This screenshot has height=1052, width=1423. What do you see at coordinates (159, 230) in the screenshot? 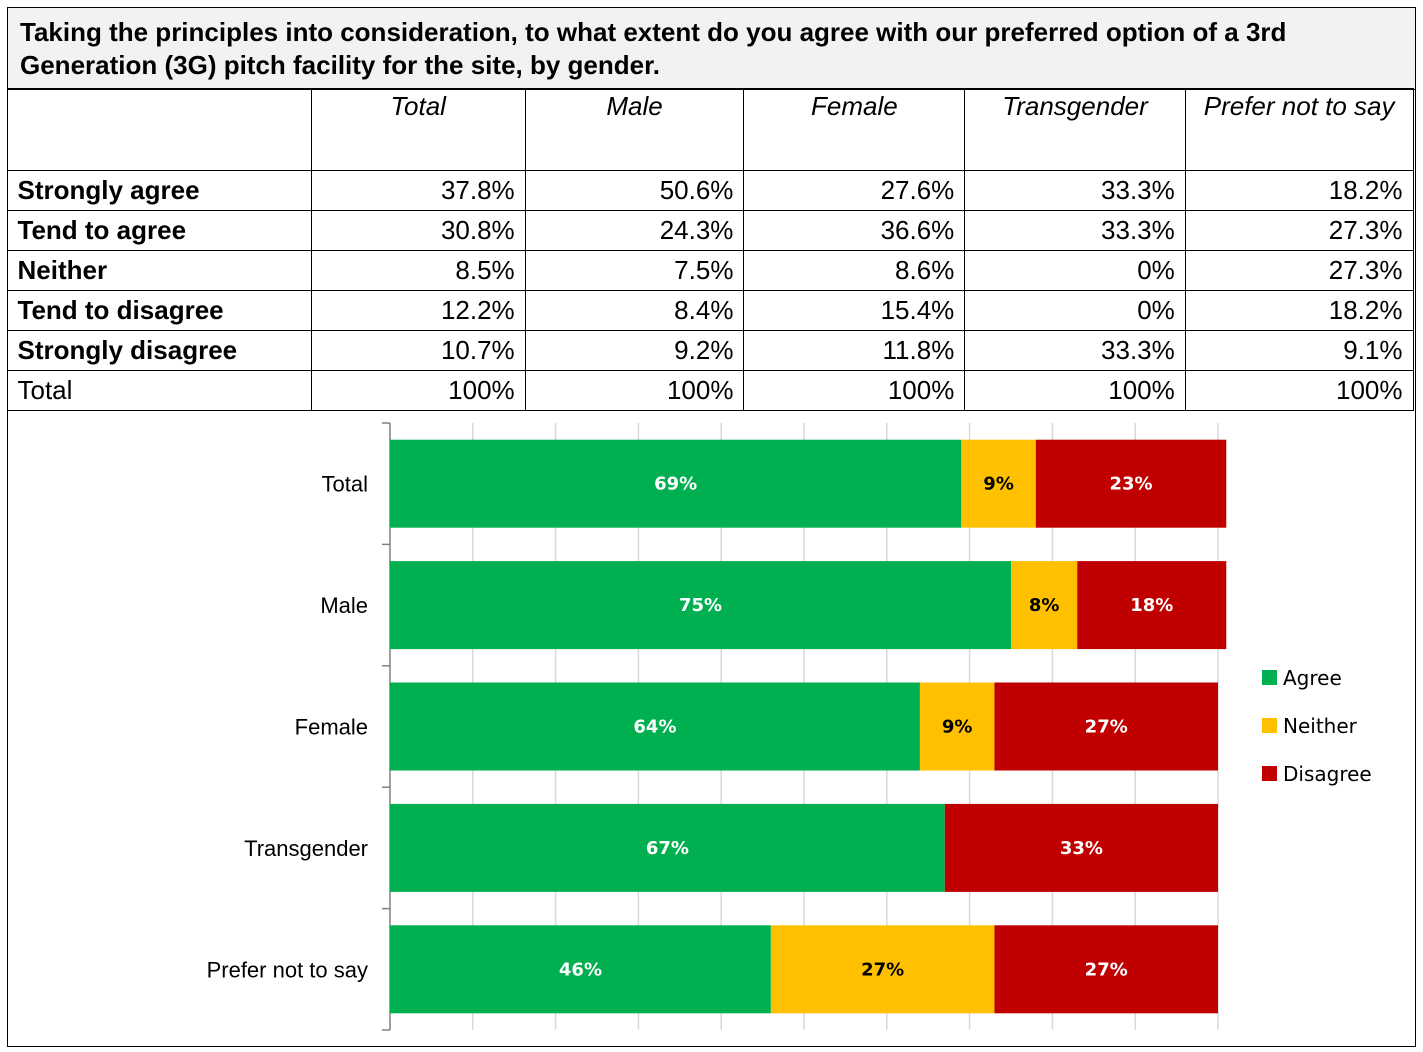
I see `row-label: Tend to agree` at bounding box center [159, 230].